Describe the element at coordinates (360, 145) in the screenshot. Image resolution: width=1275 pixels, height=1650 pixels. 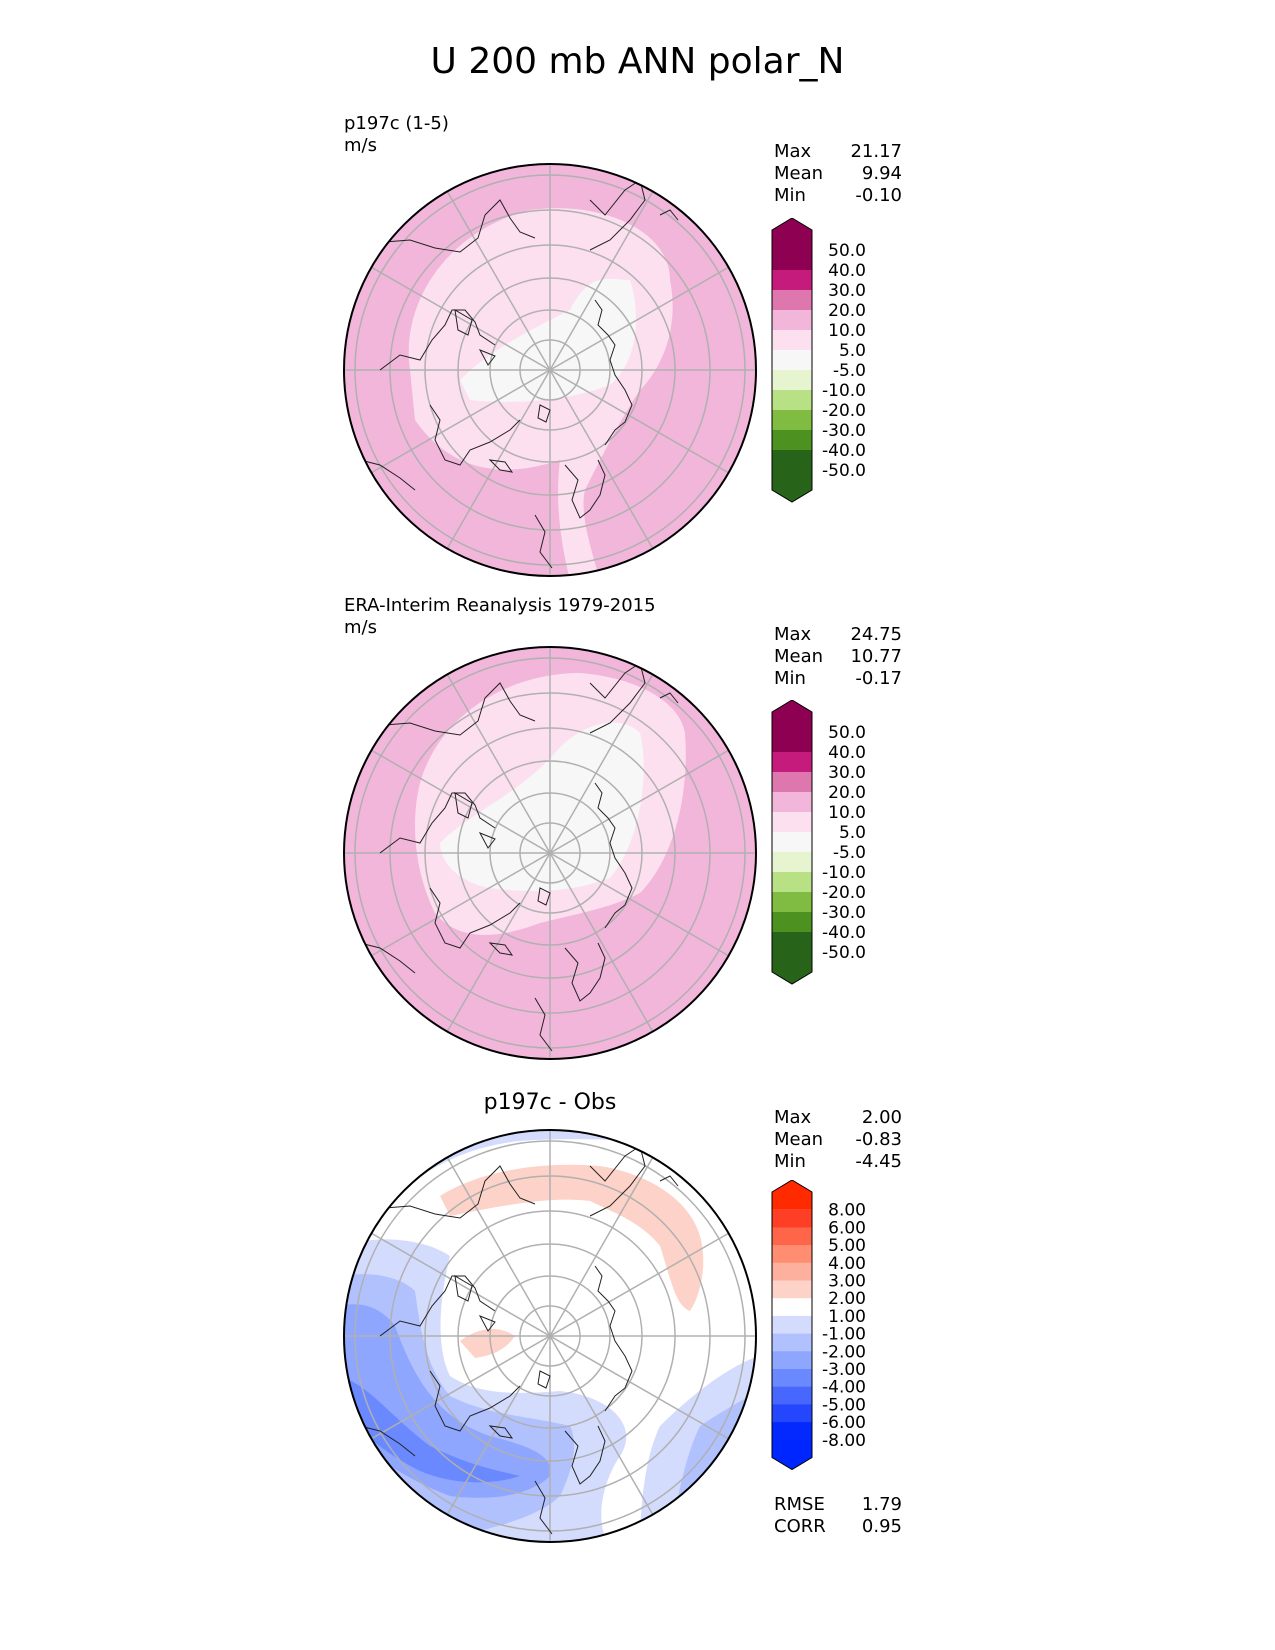
I see `panel-1-units: m/s` at that location.